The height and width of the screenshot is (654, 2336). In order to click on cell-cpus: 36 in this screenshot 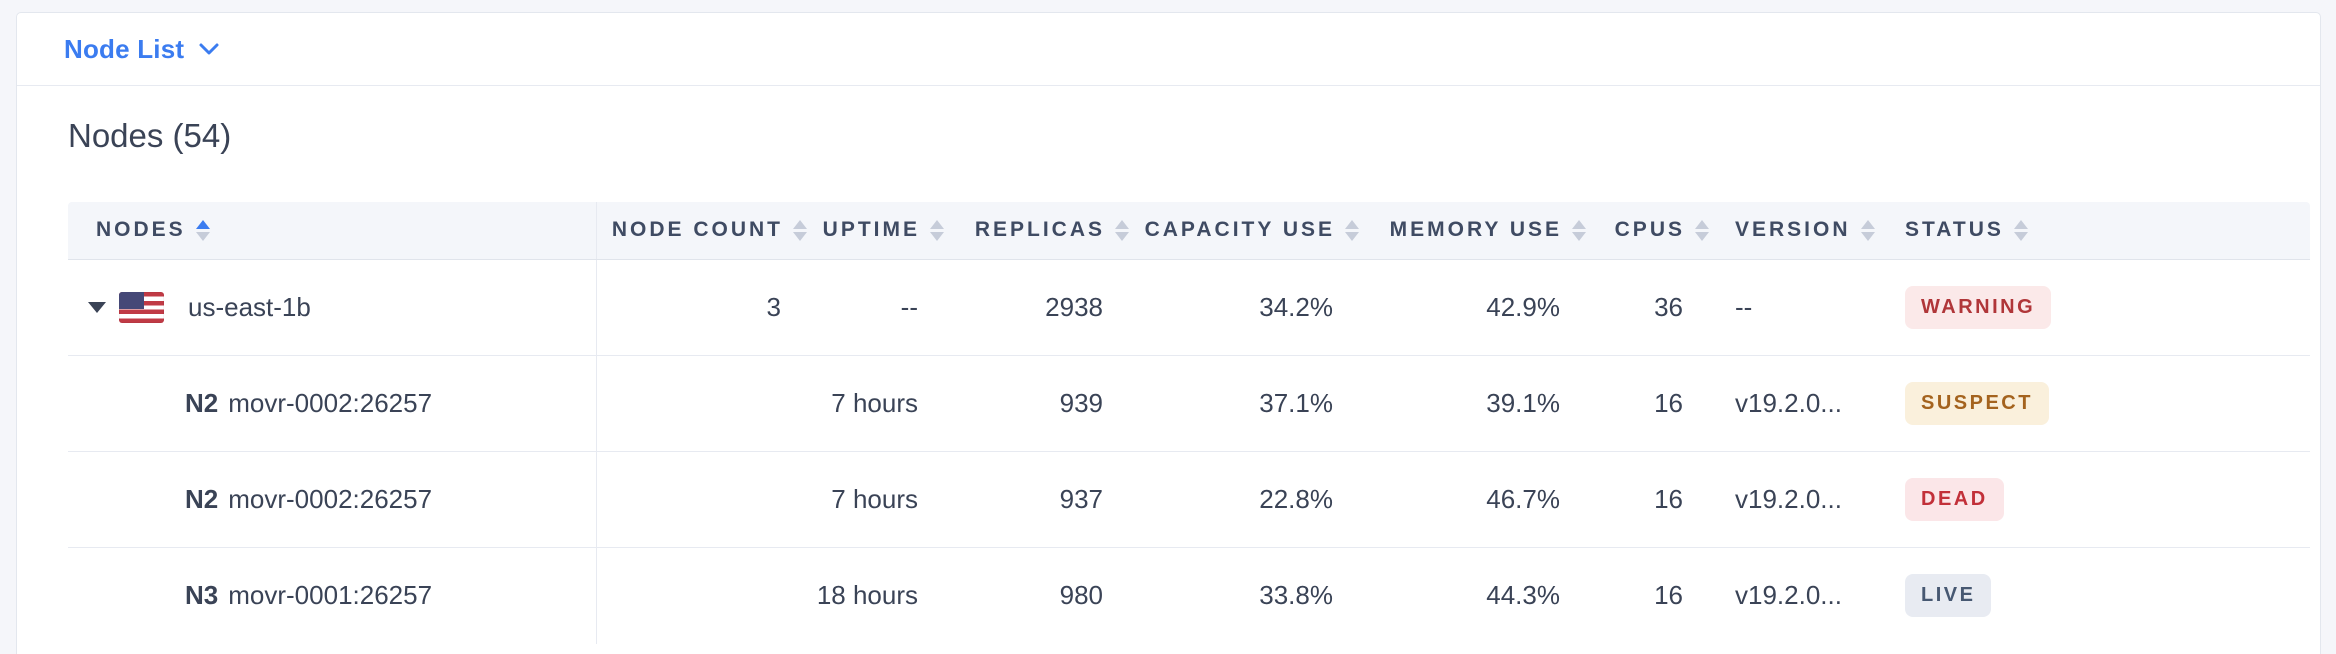, I will do `click(1668, 306)`.